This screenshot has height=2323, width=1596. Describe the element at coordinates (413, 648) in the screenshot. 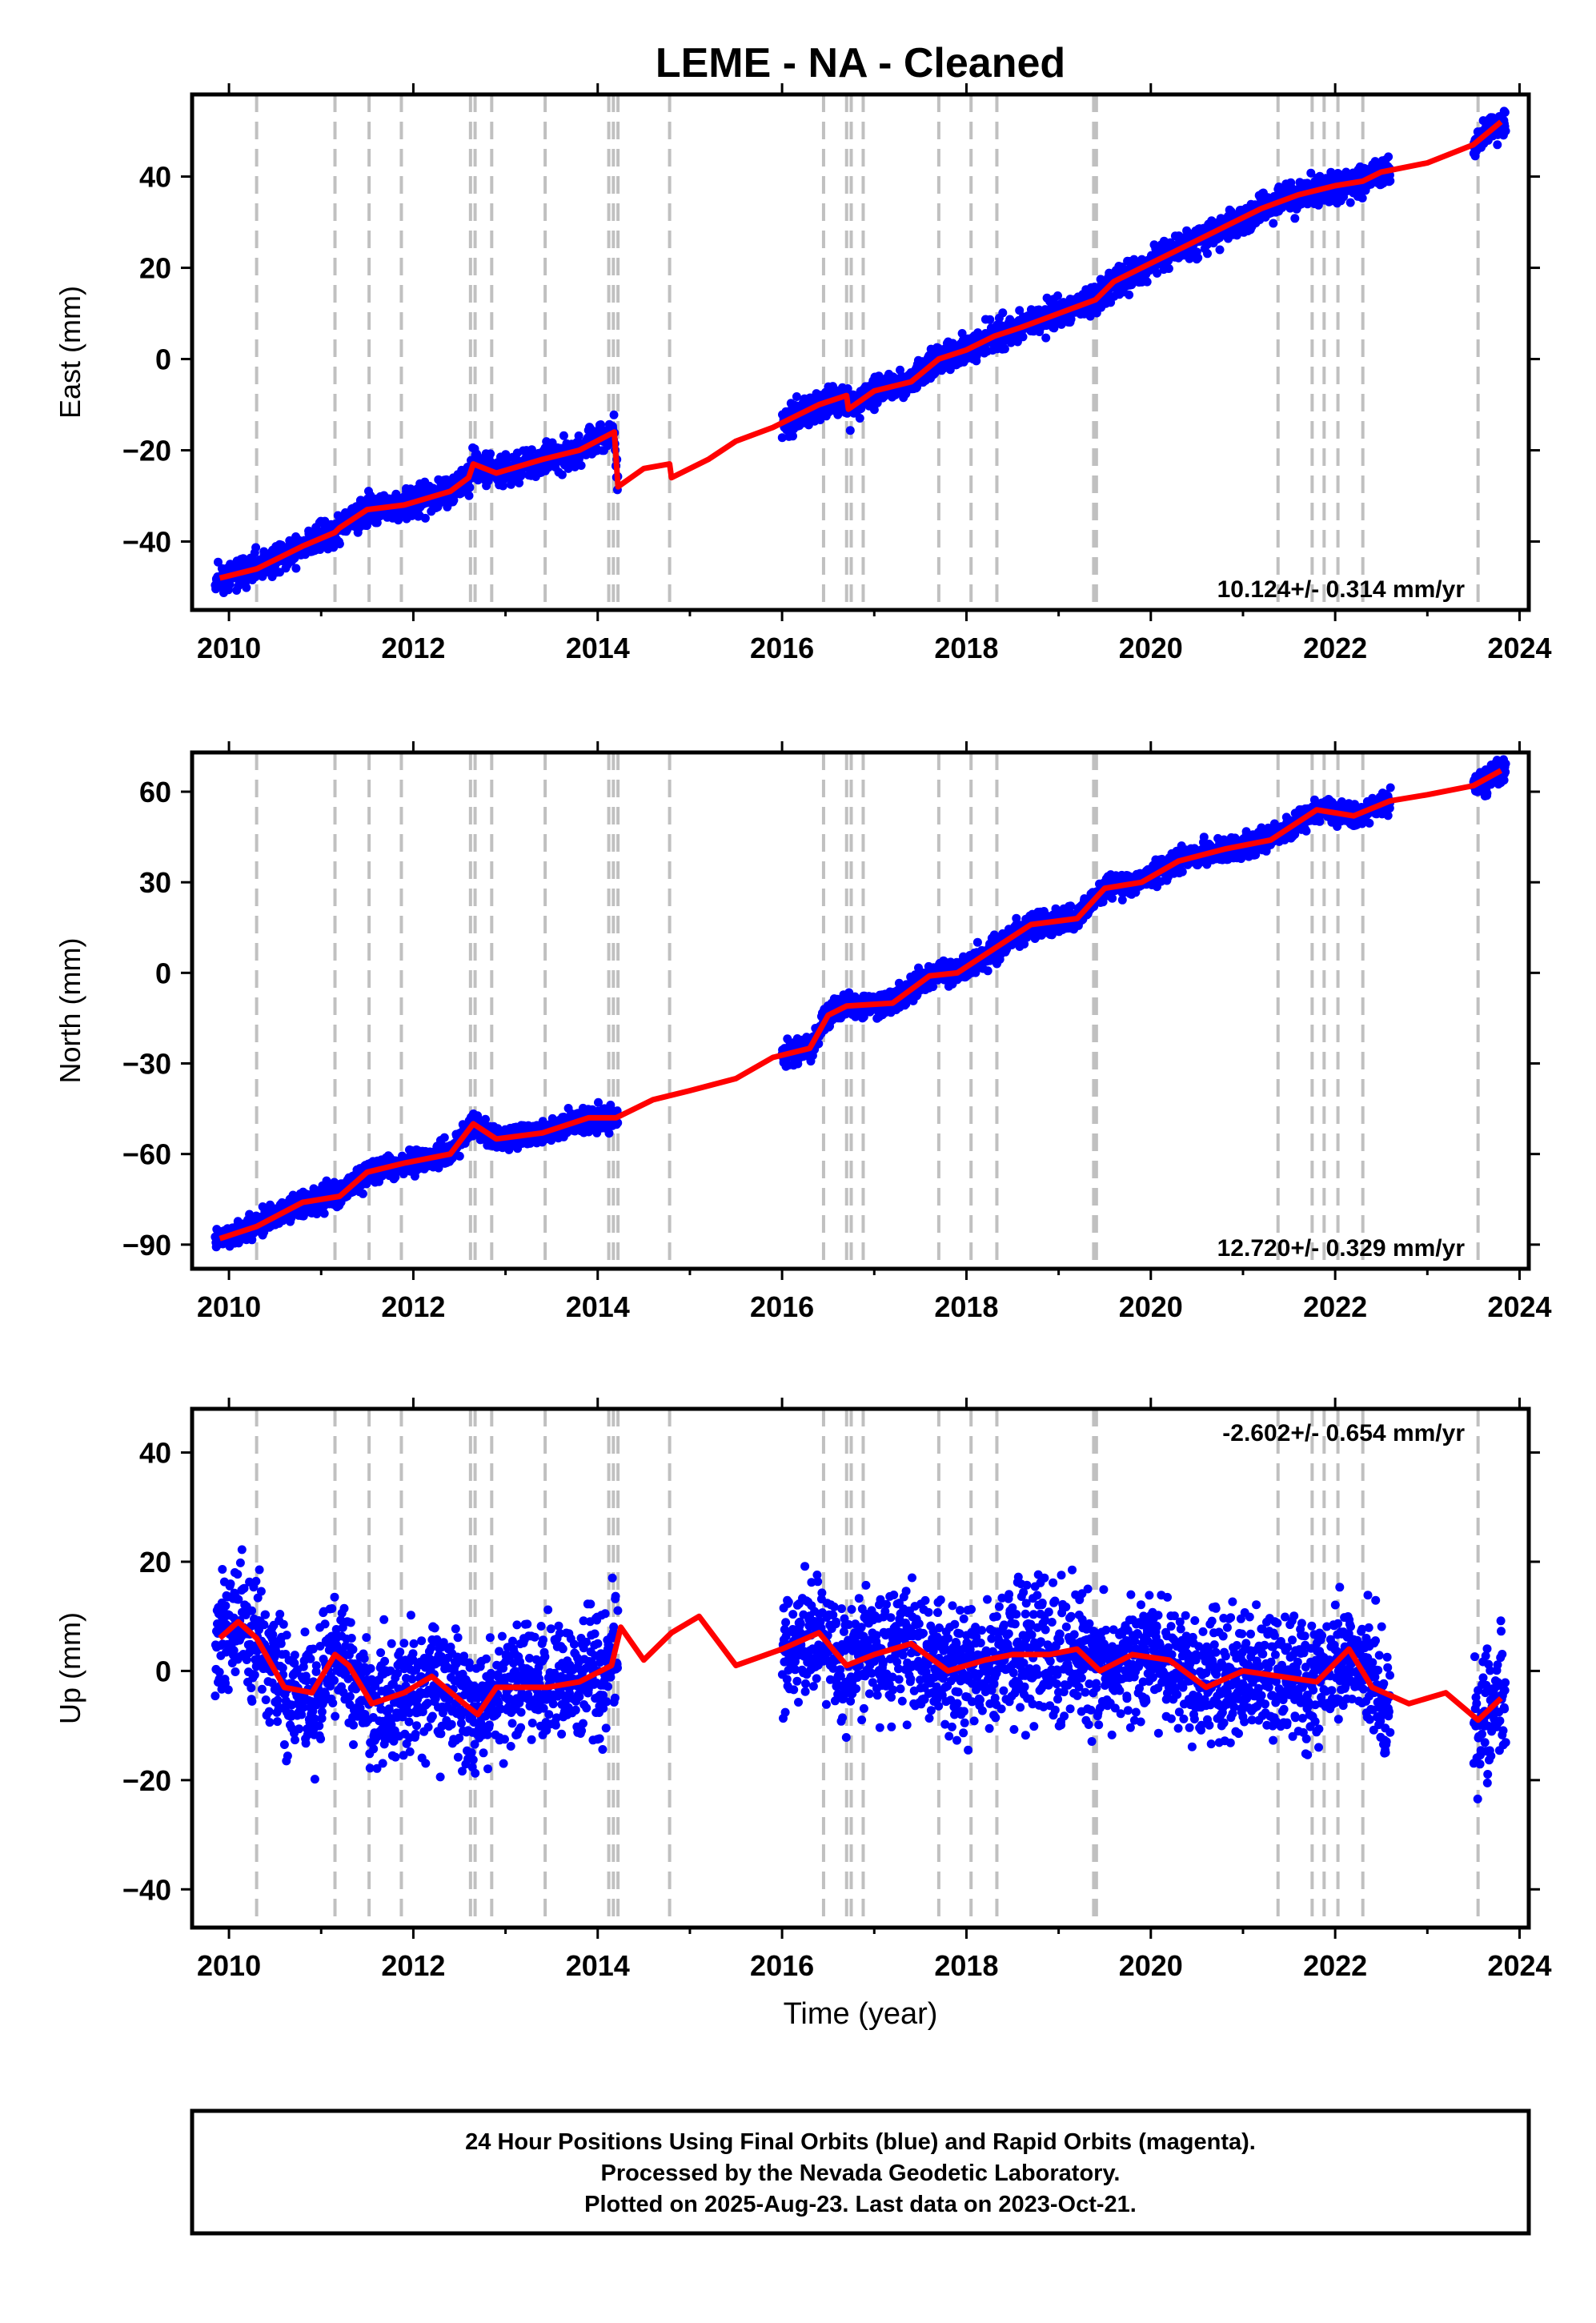

I see `x-tick-label: 2012` at that location.